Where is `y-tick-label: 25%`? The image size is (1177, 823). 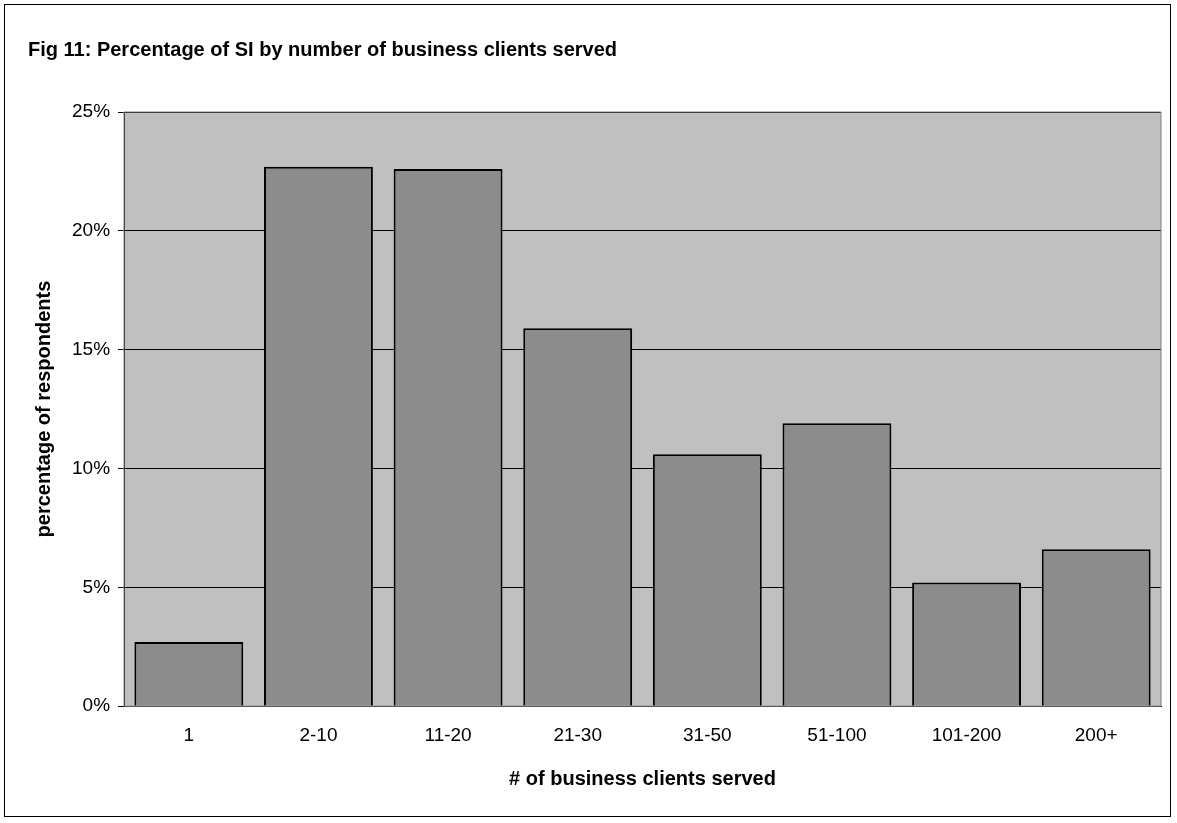 y-tick-label: 25% is located at coordinates (91, 111).